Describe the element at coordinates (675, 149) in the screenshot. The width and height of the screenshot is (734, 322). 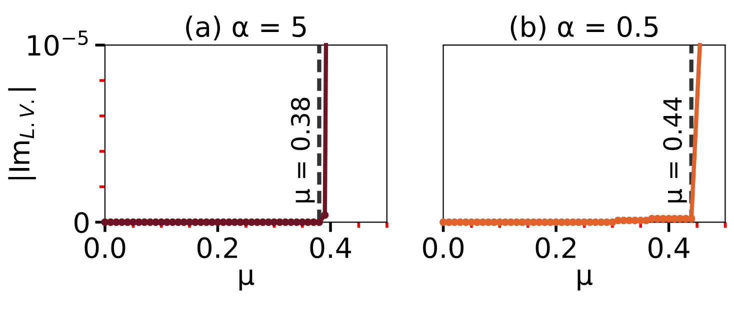
I see `ref-line-label: μ = 0.44` at that location.